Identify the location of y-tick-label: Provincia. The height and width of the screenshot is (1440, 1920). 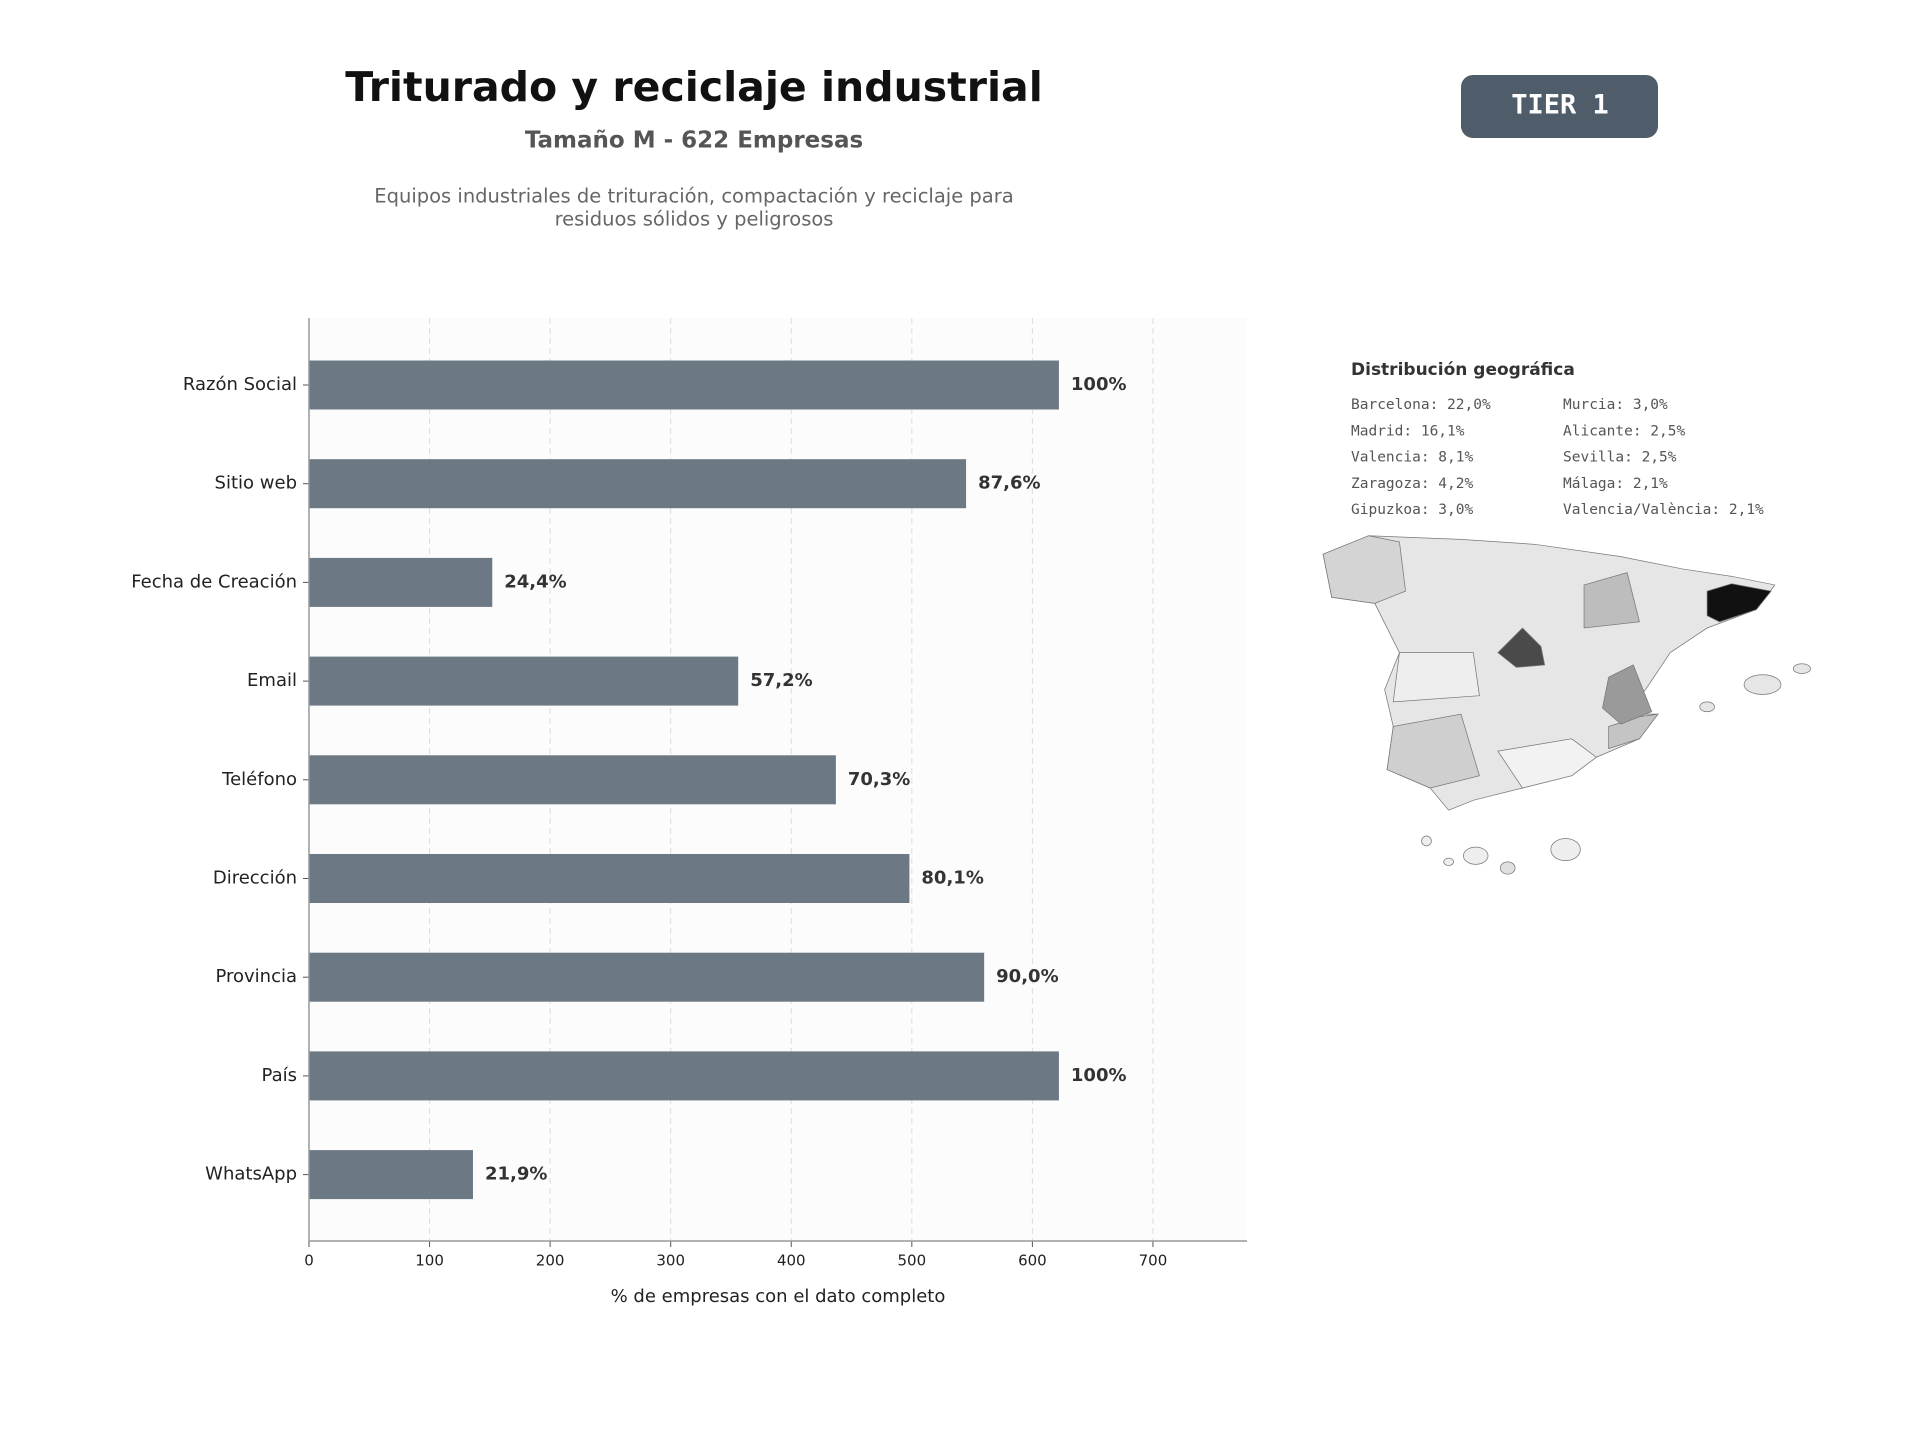
(256, 976).